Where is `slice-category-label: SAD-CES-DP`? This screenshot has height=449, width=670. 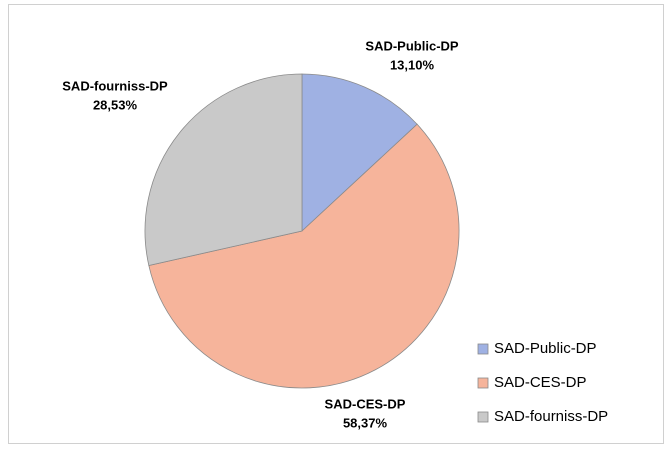 slice-category-label: SAD-CES-DP is located at coordinates (365, 403).